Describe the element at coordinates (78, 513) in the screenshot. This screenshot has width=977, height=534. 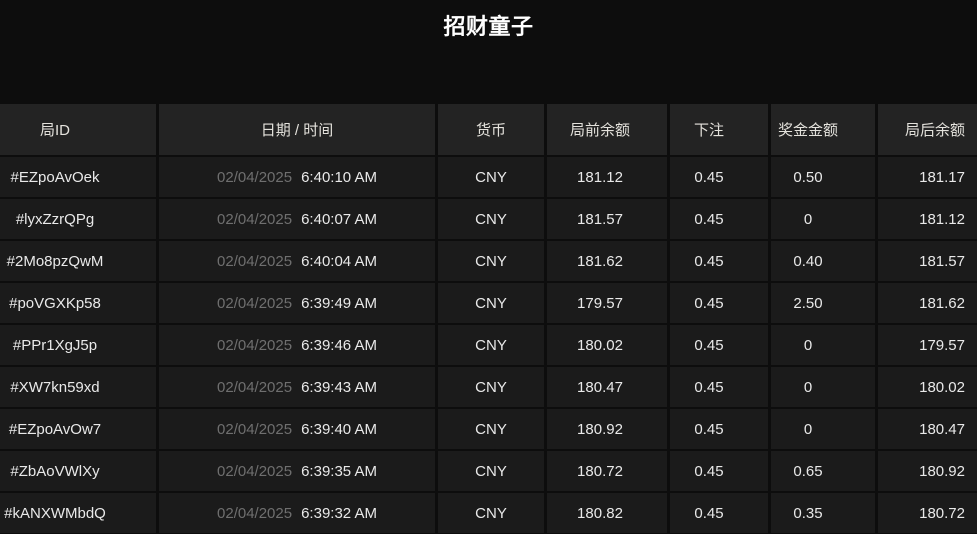
I see `round-id-cell: #kANXWMbdQ` at that location.